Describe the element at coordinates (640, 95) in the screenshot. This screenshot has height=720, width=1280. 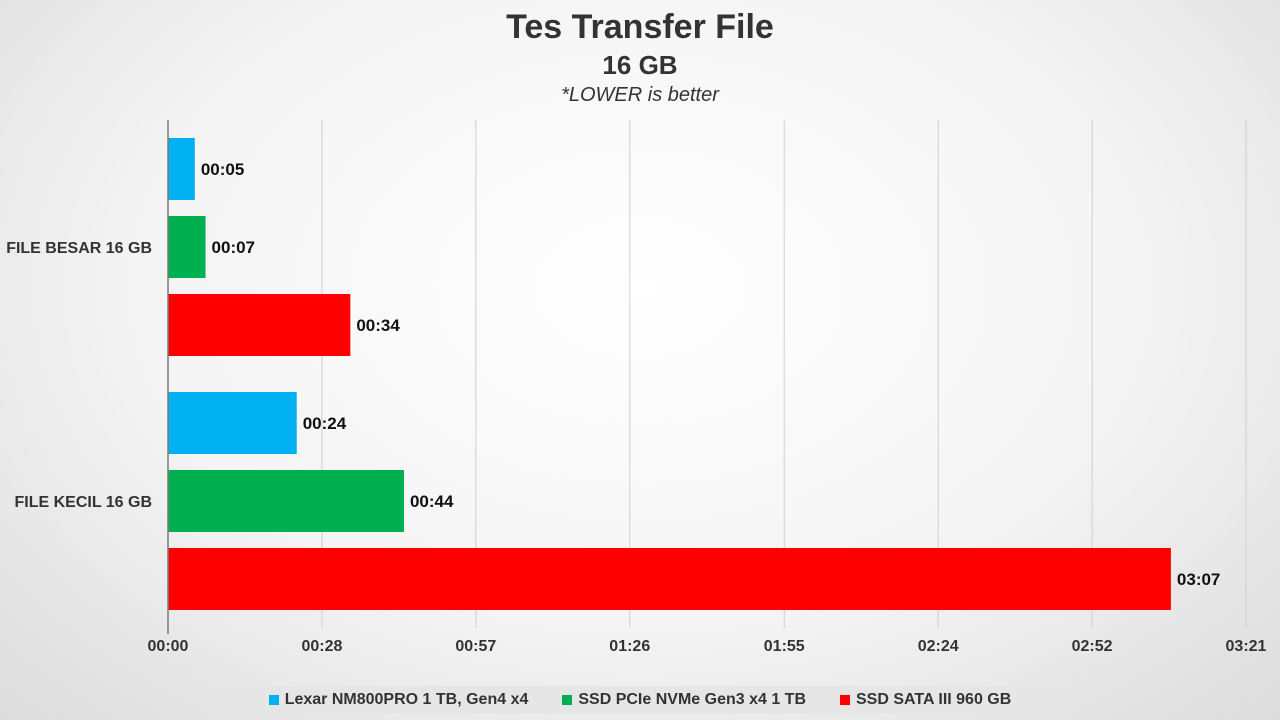
I see `chart-note: *LOWER is better` at that location.